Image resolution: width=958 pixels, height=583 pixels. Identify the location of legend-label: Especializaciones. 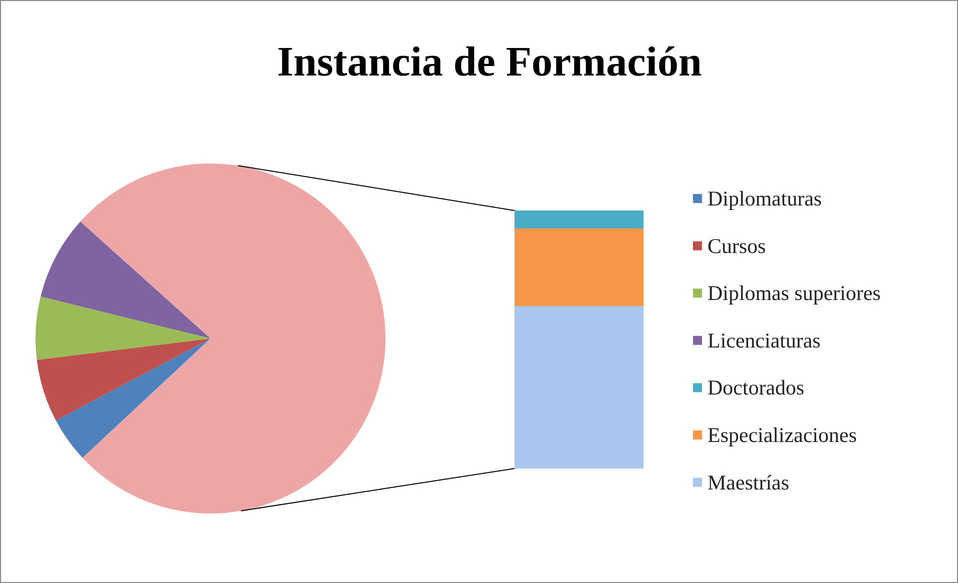
(782, 435).